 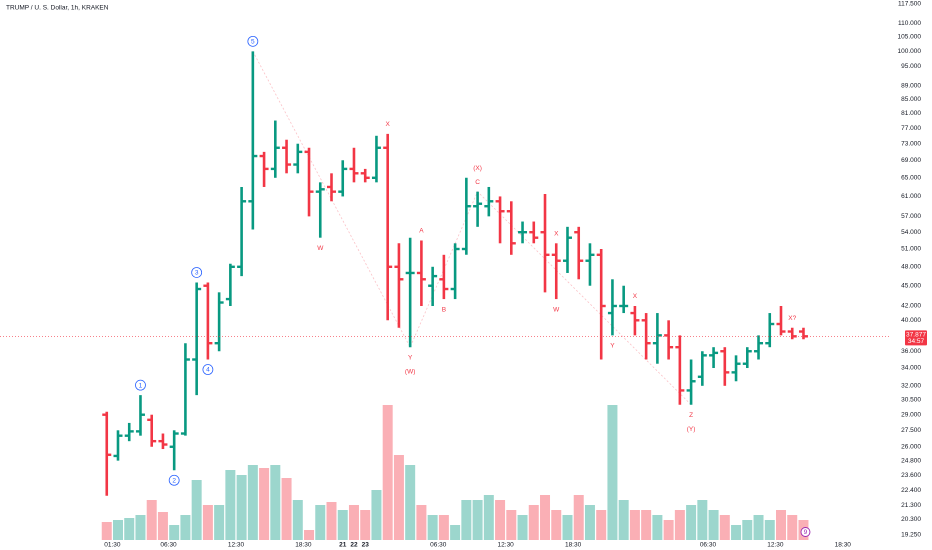 What do you see at coordinates (911, 306) in the screenshot?
I see `y-tick-label: 42.000` at bounding box center [911, 306].